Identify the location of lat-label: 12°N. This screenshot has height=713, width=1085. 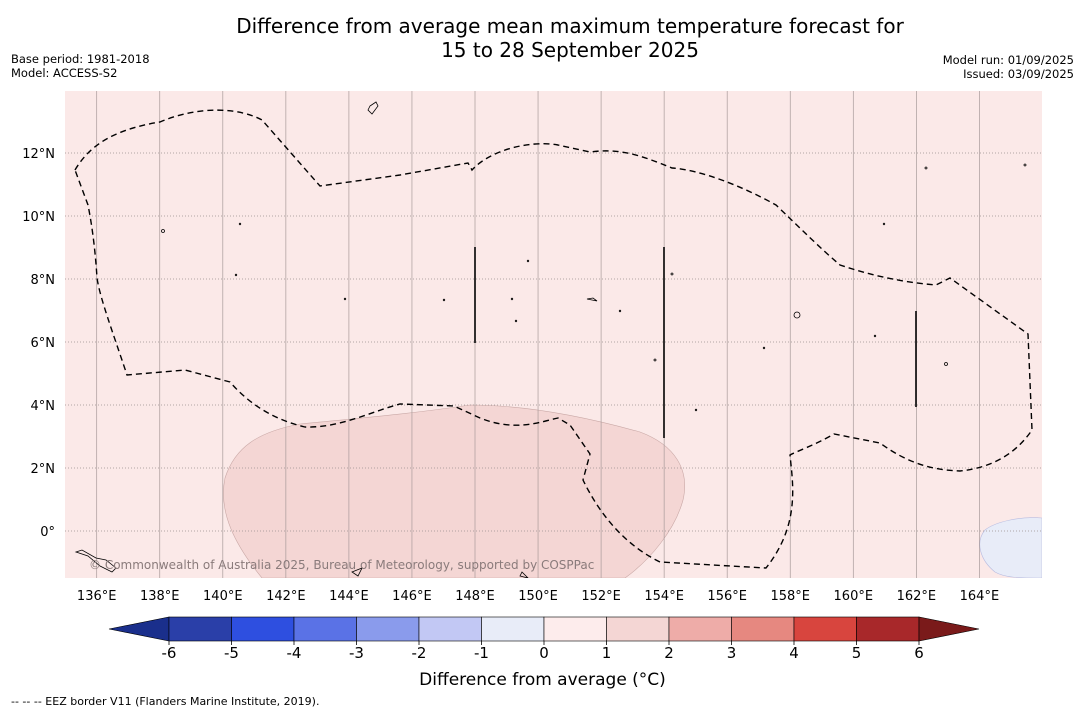
(38, 154).